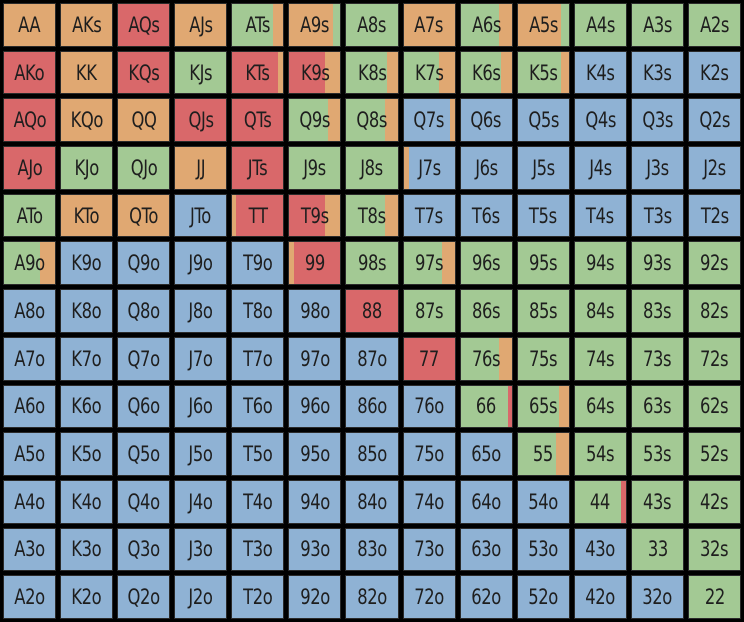  What do you see at coordinates (714, 311) in the screenshot?
I see `hand-cell: 82s` at bounding box center [714, 311].